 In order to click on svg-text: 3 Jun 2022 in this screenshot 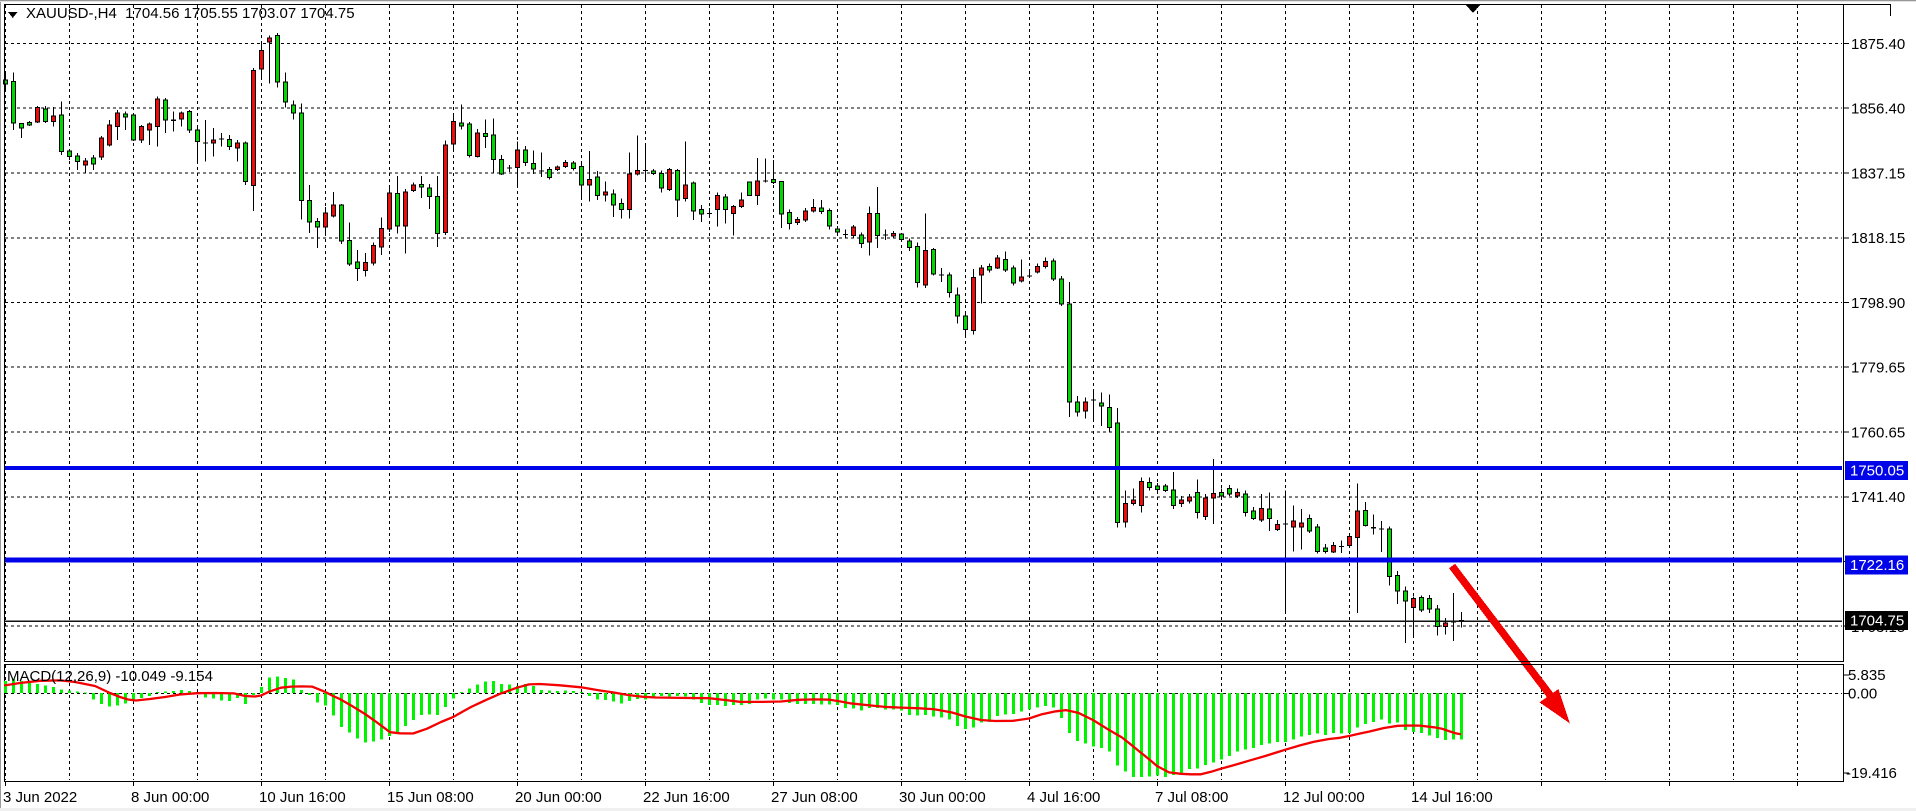, I will do `click(40, 797)`.